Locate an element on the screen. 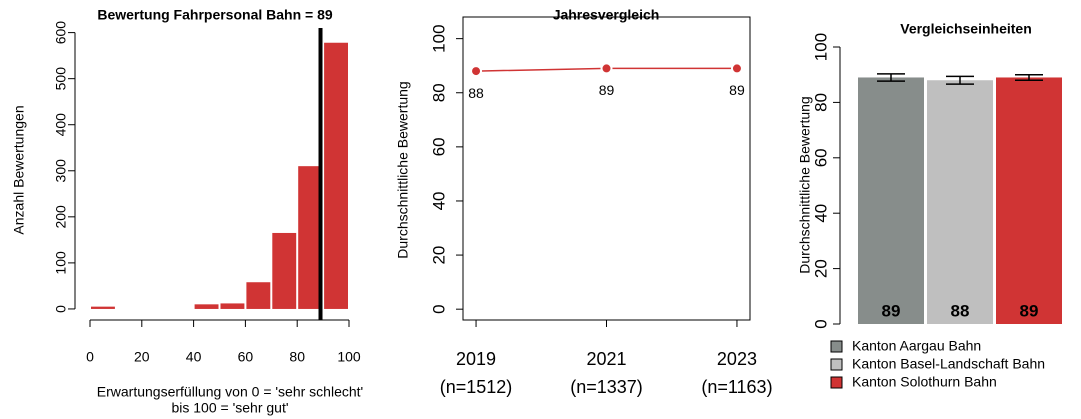 The height and width of the screenshot is (419, 1081). x-tick-label: 80 is located at coordinates (297, 357).